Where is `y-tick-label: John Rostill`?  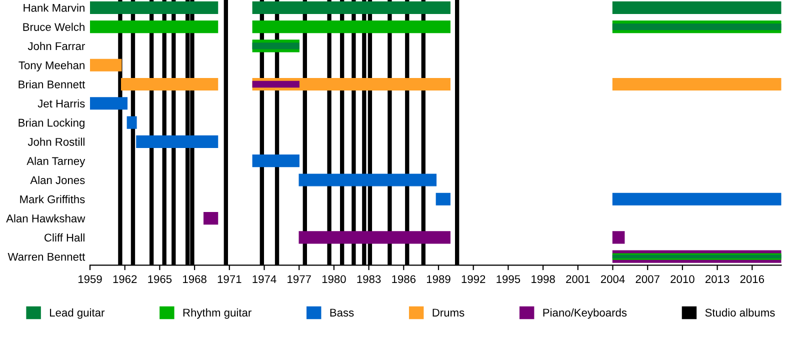 y-tick-label: John Rostill is located at coordinates (56, 142).